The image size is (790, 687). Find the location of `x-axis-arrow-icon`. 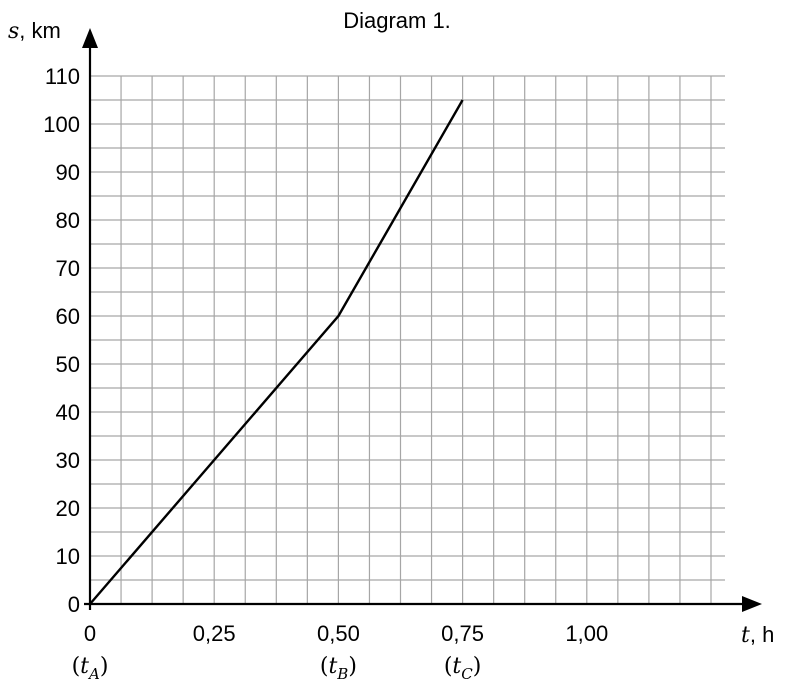

x-axis-arrow-icon is located at coordinates (752, 604).